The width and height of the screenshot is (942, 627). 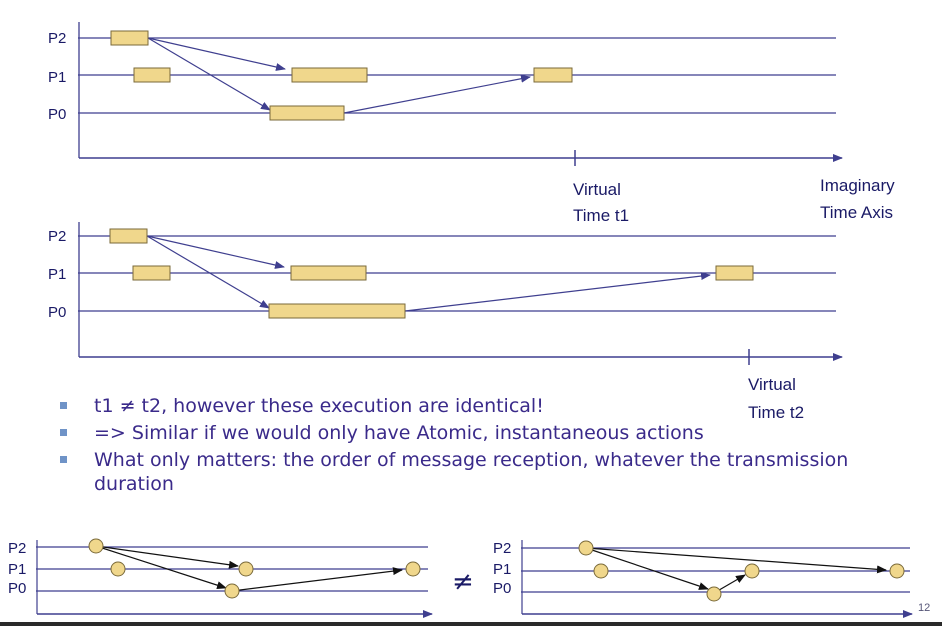 What do you see at coordinates (57, 114) in the screenshot?
I see `top-label-p0: P0` at bounding box center [57, 114].